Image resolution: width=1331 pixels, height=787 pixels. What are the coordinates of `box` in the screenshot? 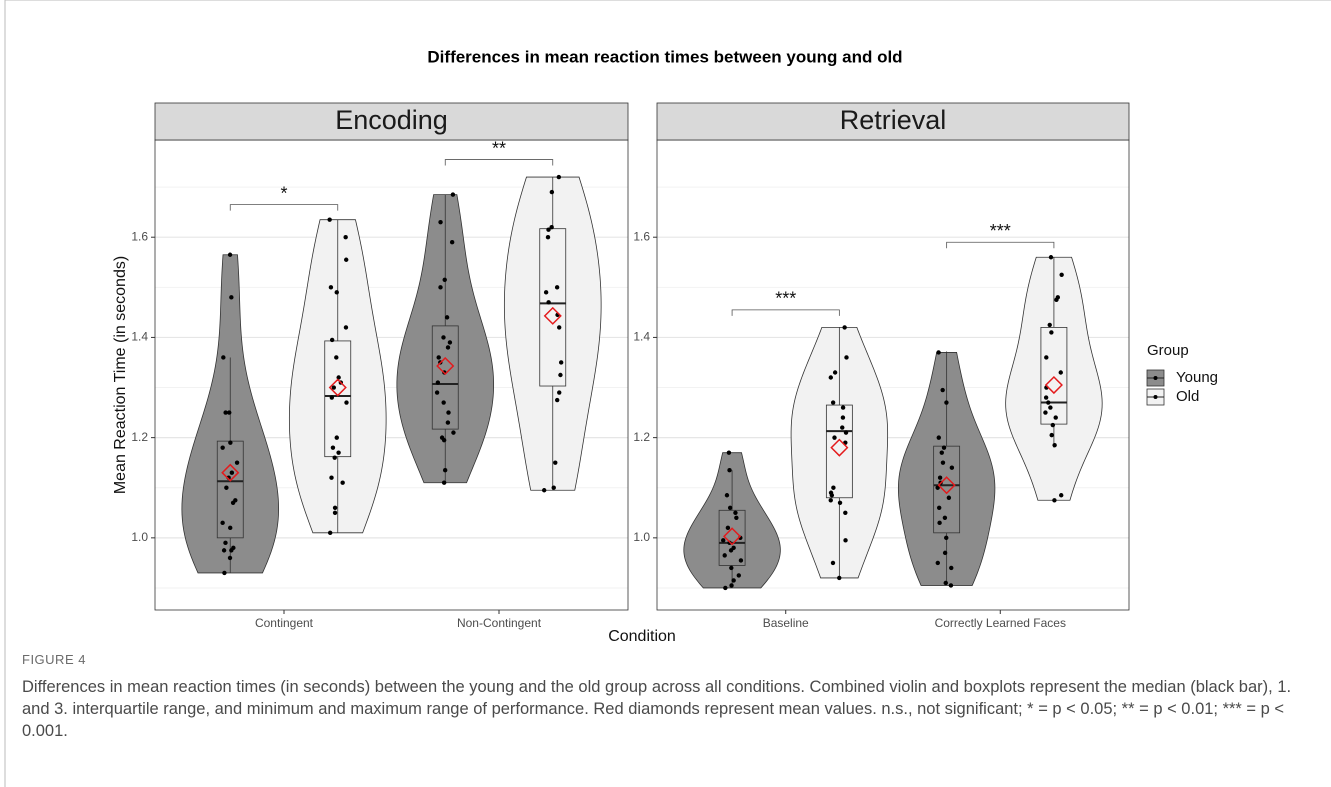 It's located at (839, 451).